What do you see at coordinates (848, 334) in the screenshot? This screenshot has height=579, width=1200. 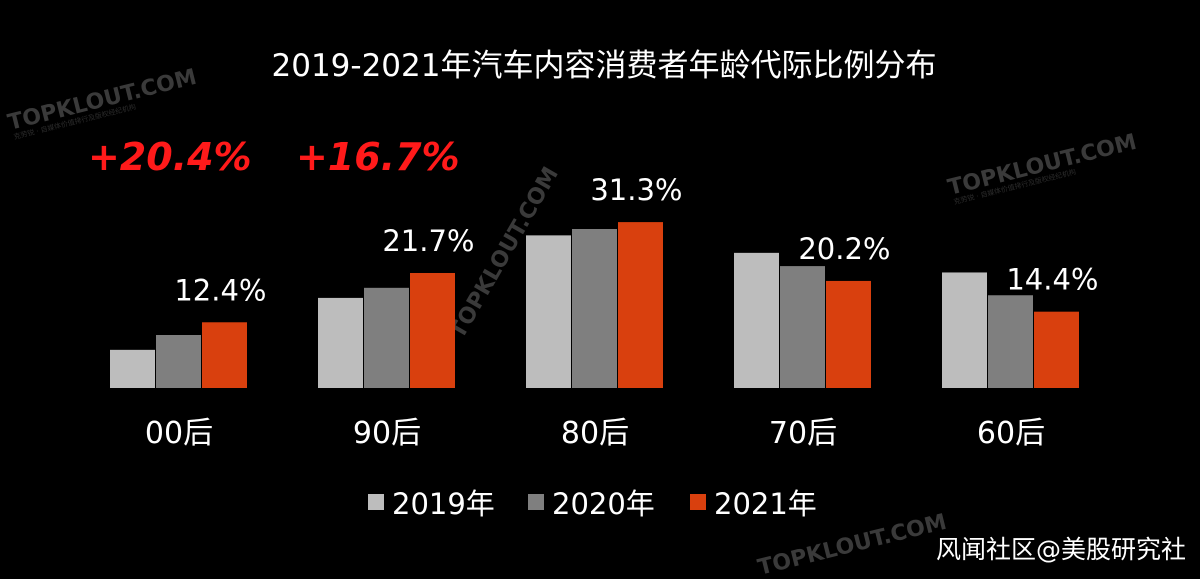 I see `bar-70后-2021年` at bounding box center [848, 334].